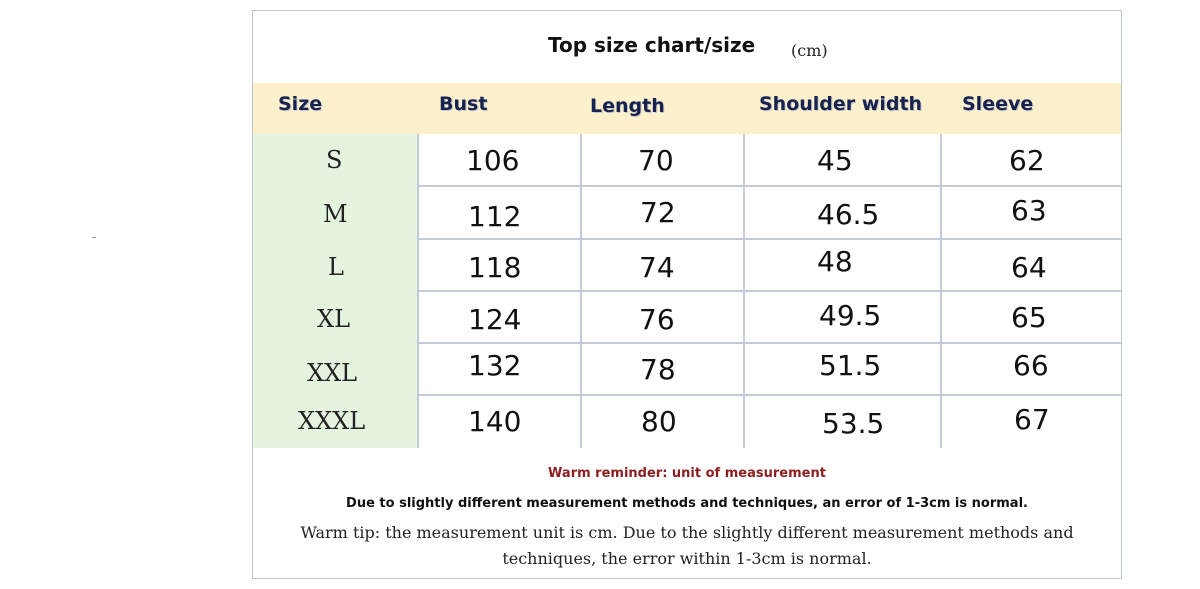 Image resolution: width=1200 pixels, height=589 pixels. What do you see at coordinates (1029, 210) in the screenshot?
I see `sleeve-cell: 63` at bounding box center [1029, 210].